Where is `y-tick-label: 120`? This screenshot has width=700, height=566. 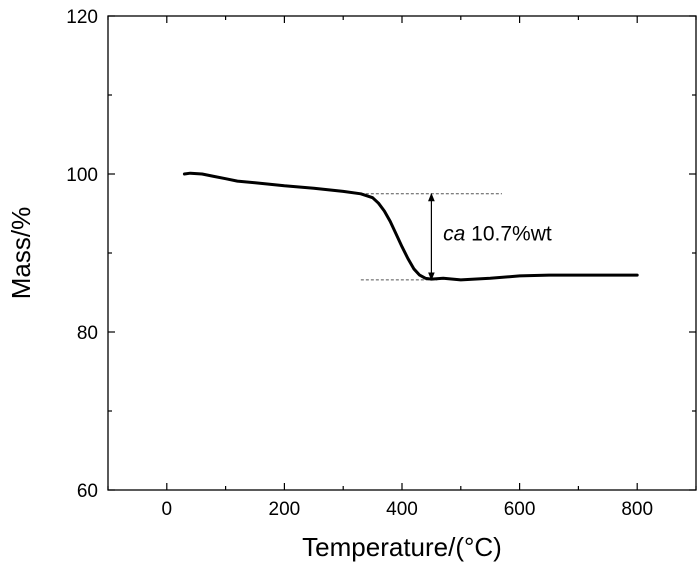 y-tick-label: 120 is located at coordinates (82, 17).